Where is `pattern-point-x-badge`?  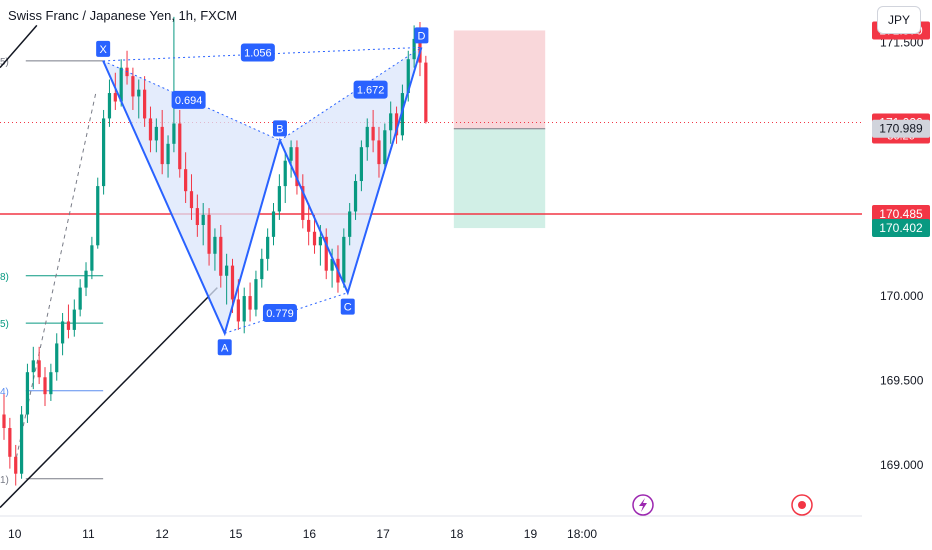
pattern-point-x-badge is located at coordinates (103, 48).